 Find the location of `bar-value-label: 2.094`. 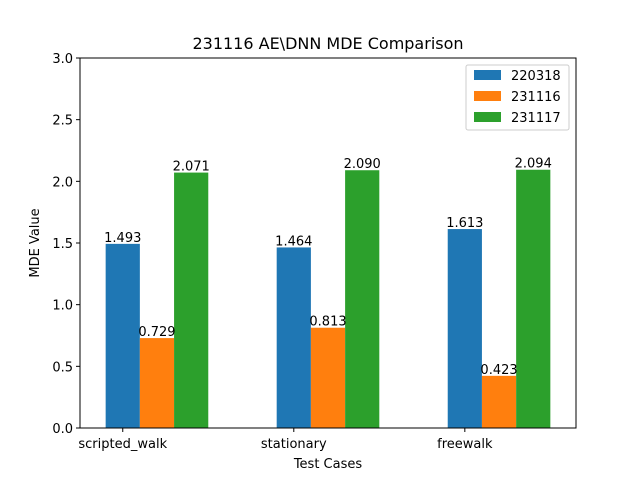

bar-value-label: 2.094 is located at coordinates (533, 164).